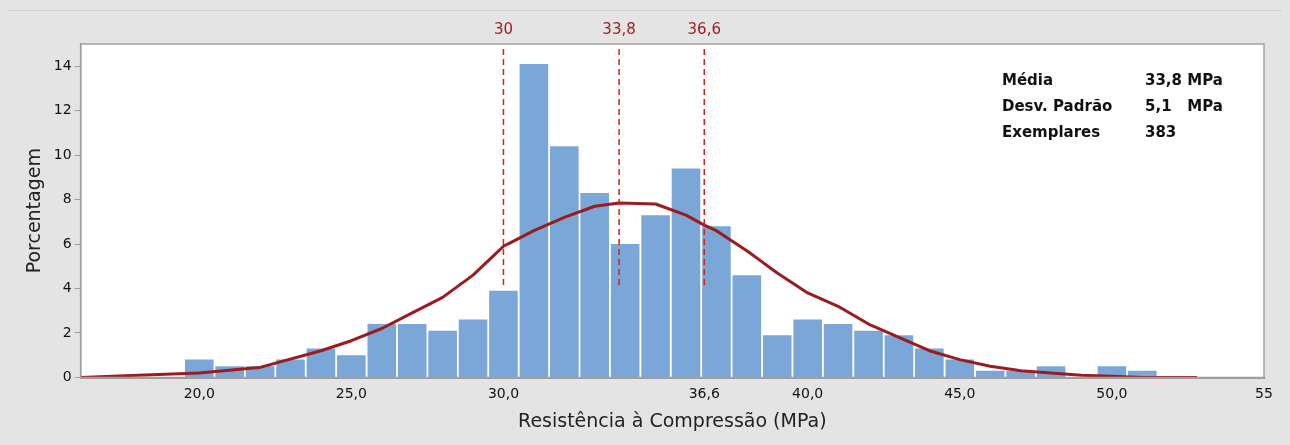 This screenshot has width=1290, height=445. Describe the element at coordinates (67, 376) in the screenshot. I see `y-tick-label: 0` at that location.